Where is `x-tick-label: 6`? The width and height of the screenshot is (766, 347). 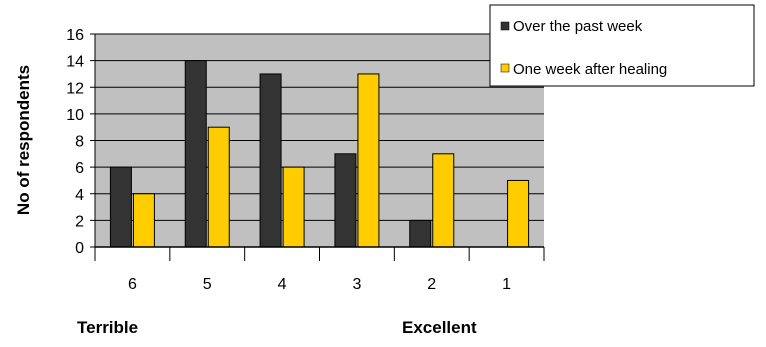 x-tick-label: 6 is located at coordinates (132, 284).